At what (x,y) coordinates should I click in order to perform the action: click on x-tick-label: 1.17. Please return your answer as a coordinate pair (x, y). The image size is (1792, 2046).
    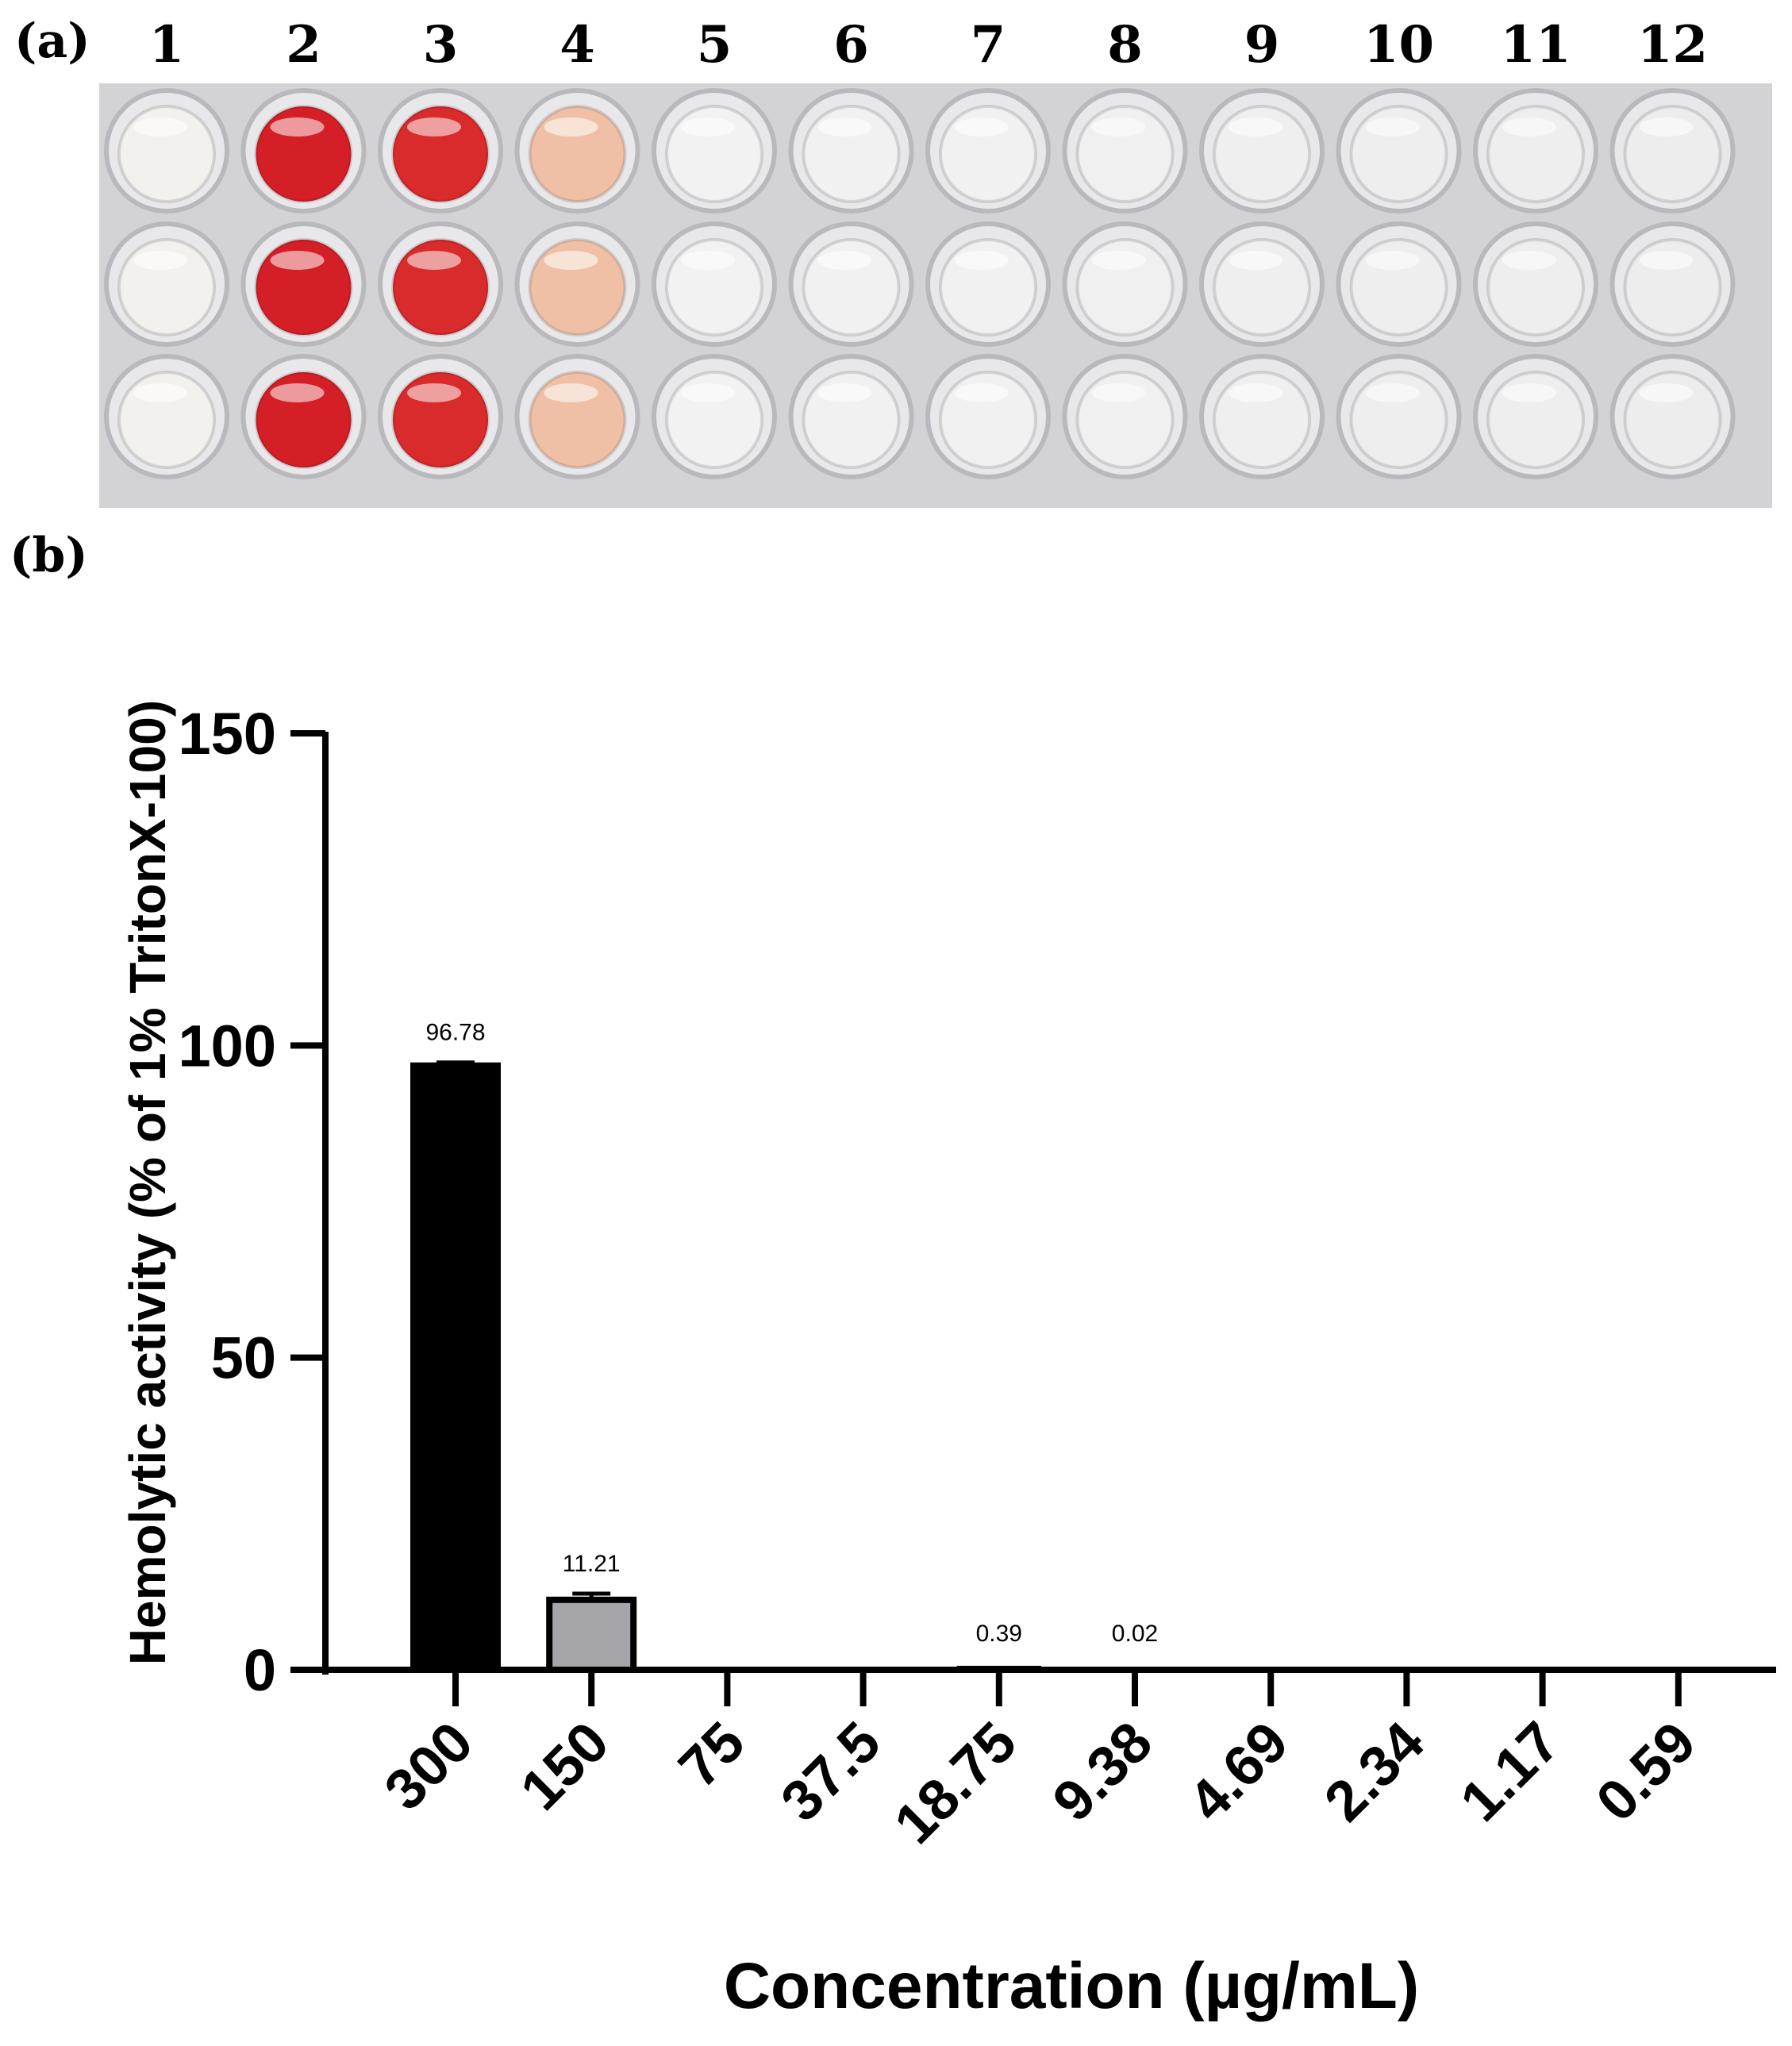
    Looking at the image, I should click on (1510, 1772).